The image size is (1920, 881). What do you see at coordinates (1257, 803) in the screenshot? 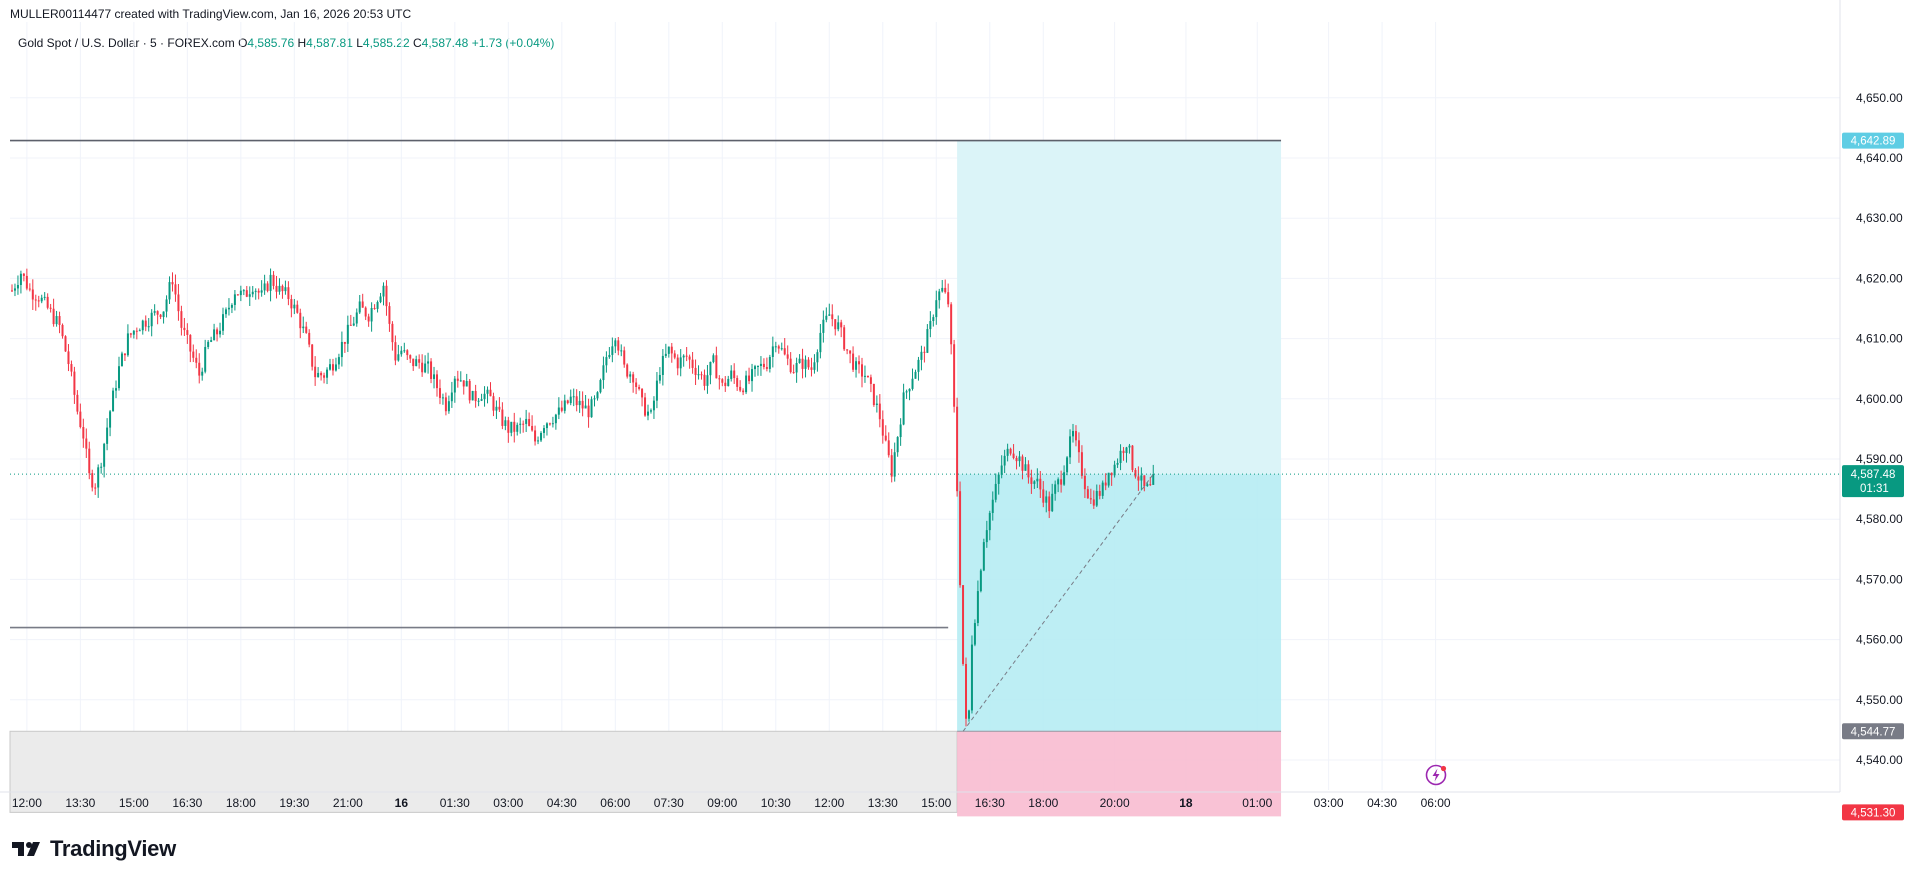
I see `x-tick-label: 01:00` at bounding box center [1257, 803].